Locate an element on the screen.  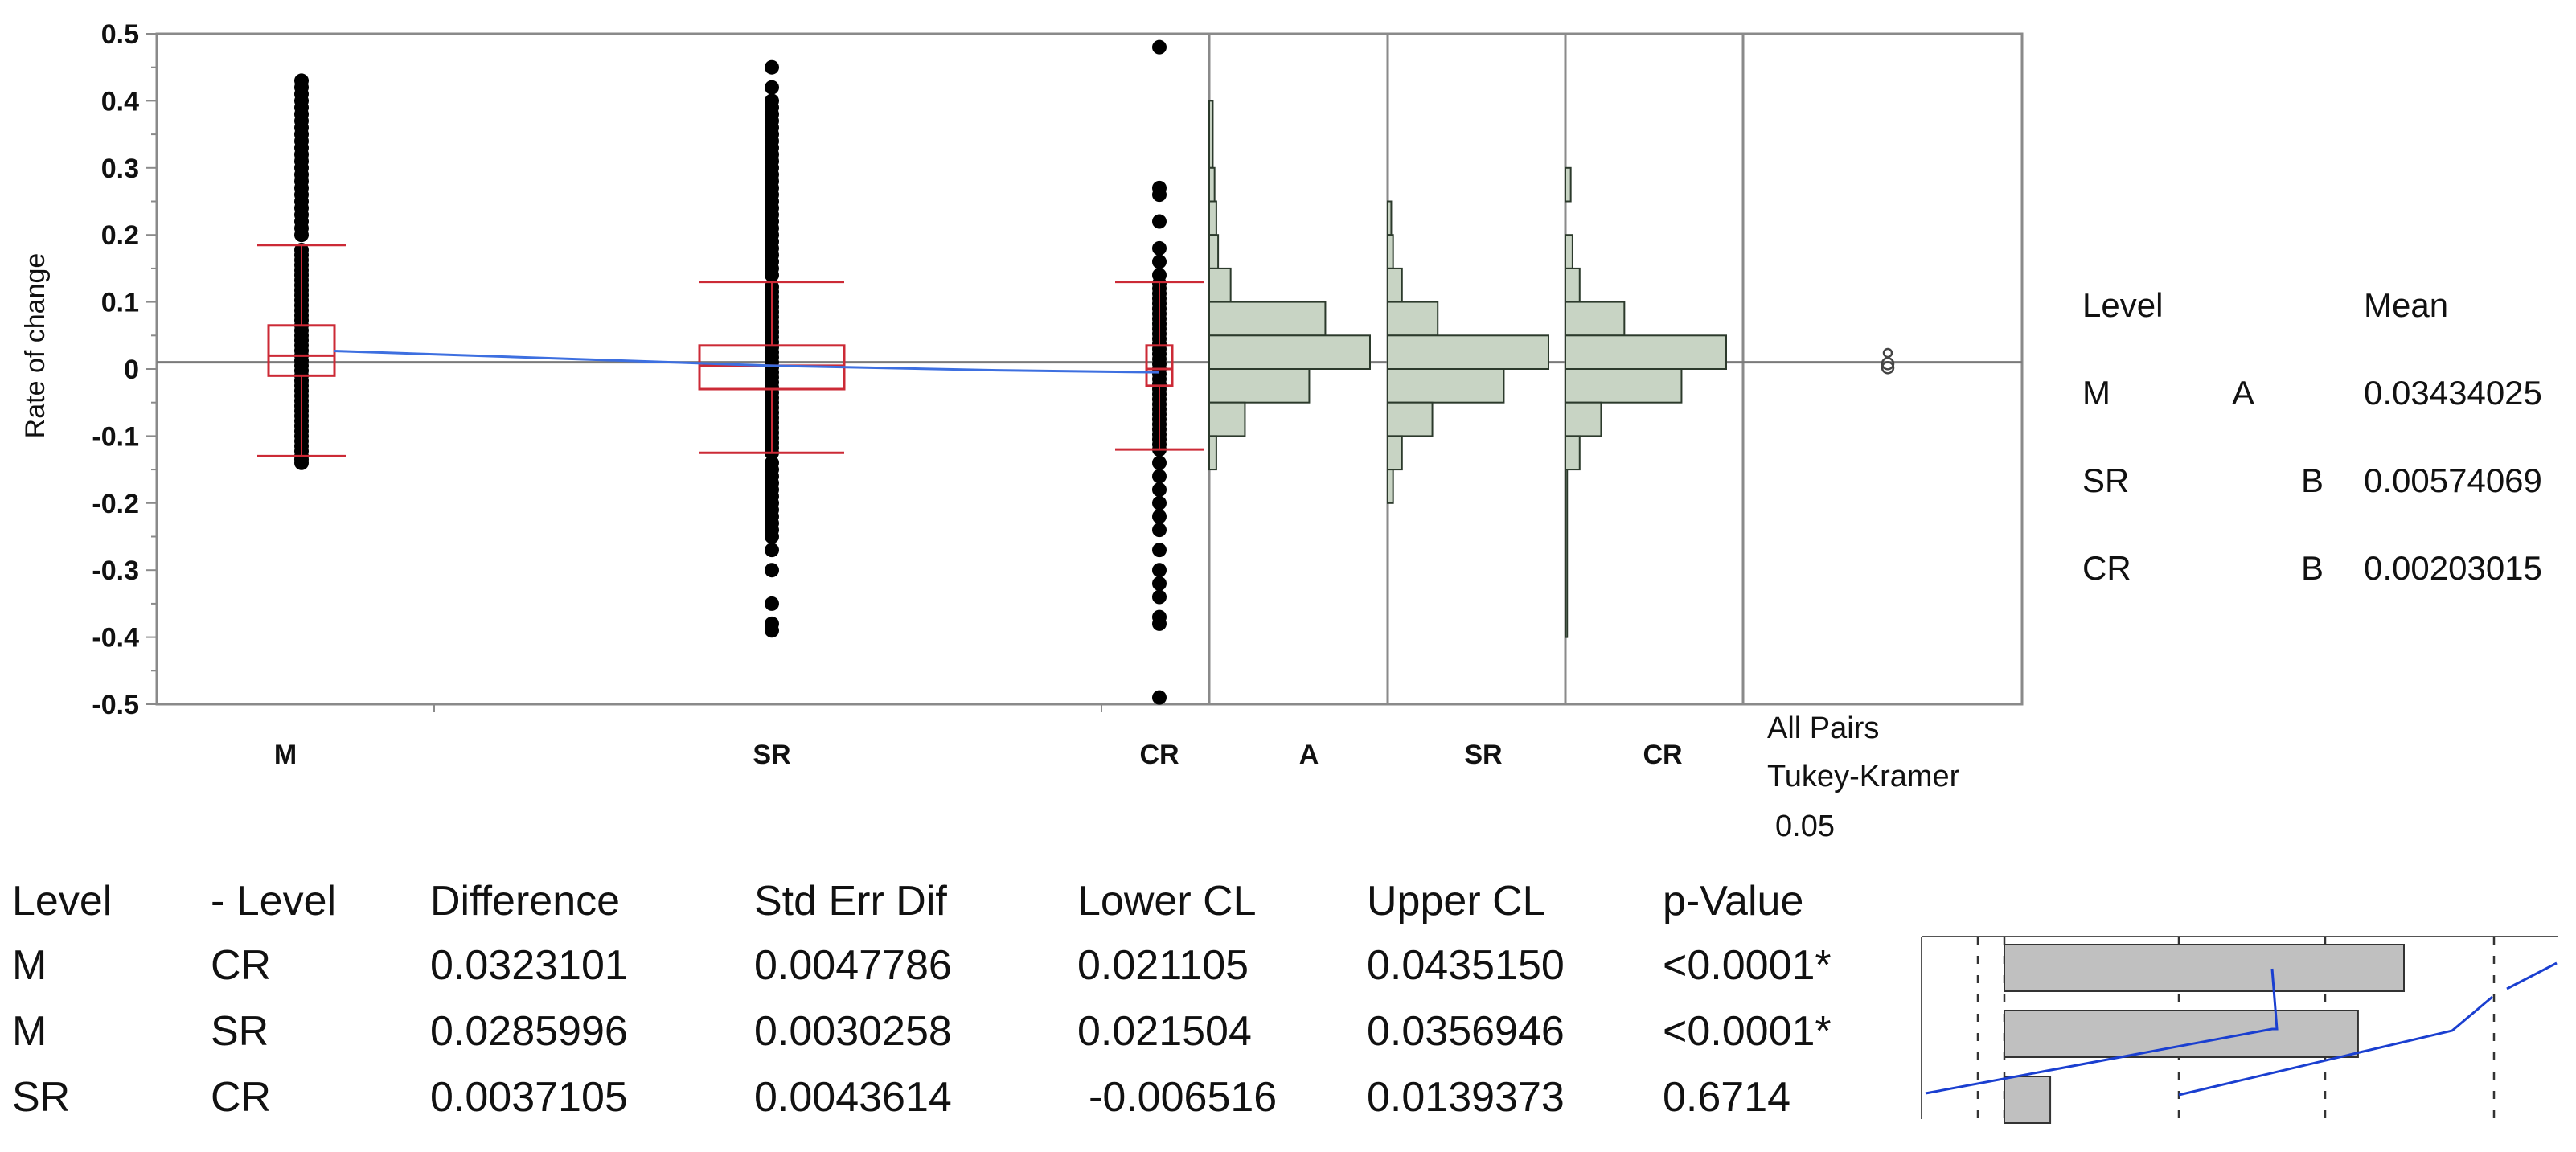
level-row-1-mean: 0.00574069 is located at coordinates (2453, 480).